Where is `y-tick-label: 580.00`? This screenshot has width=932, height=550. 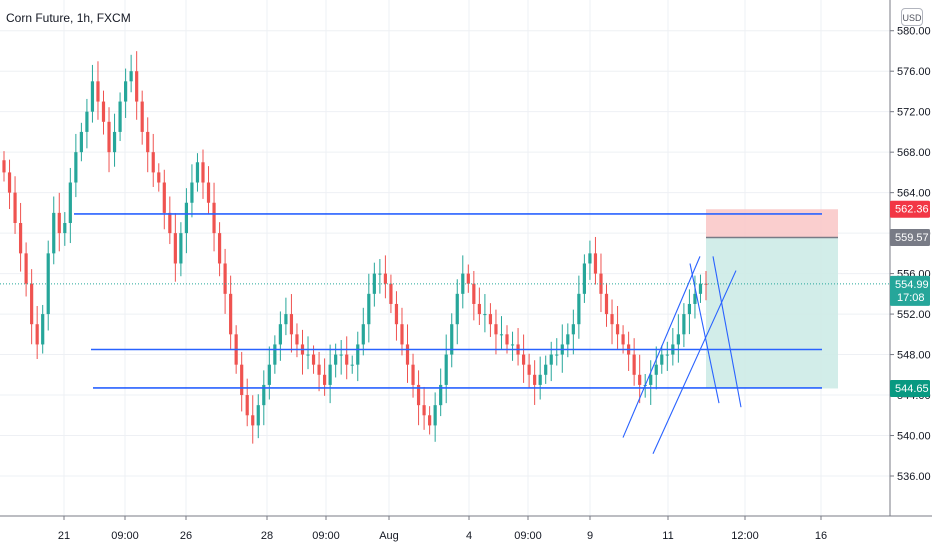 y-tick-label: 580.00 is located at coordinates (914, 32).